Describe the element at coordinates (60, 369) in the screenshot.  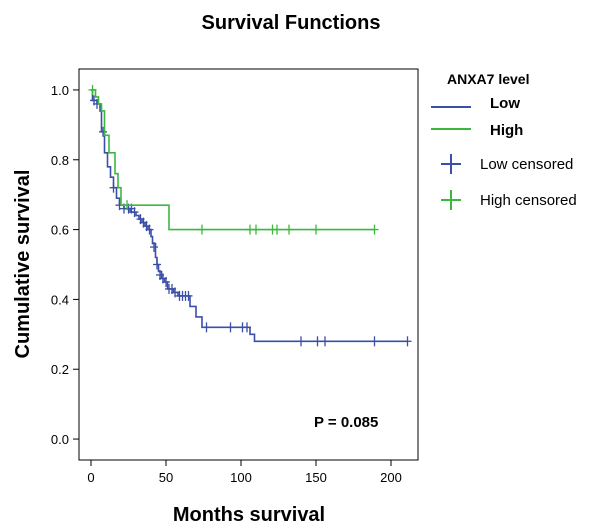
I see `y-tick-label: 0.2` at that location.